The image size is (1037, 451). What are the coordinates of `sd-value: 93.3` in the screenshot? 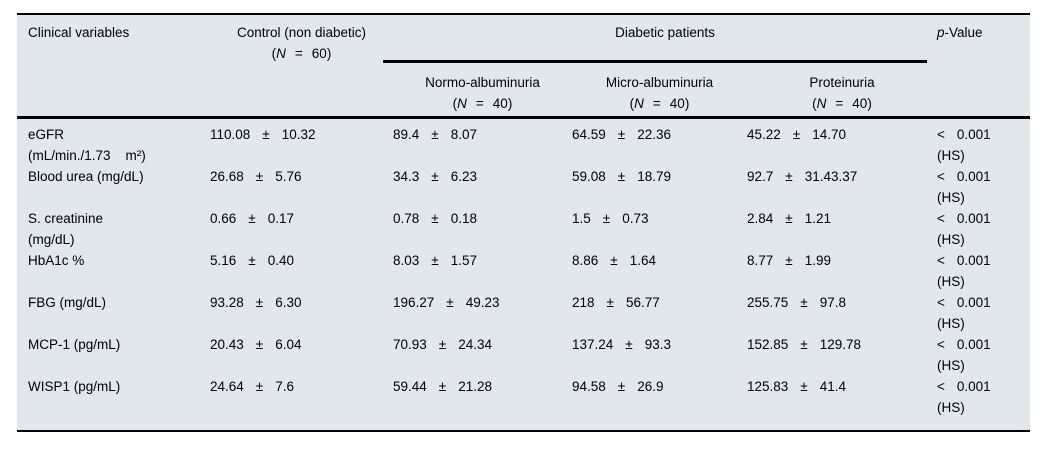 It's located at (657, 344).